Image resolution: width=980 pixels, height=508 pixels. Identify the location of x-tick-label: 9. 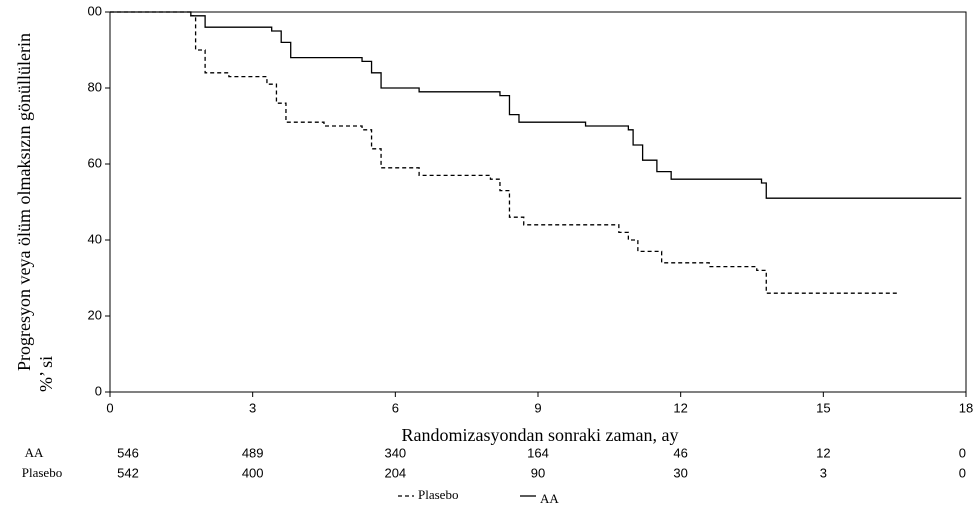
(537, 407).